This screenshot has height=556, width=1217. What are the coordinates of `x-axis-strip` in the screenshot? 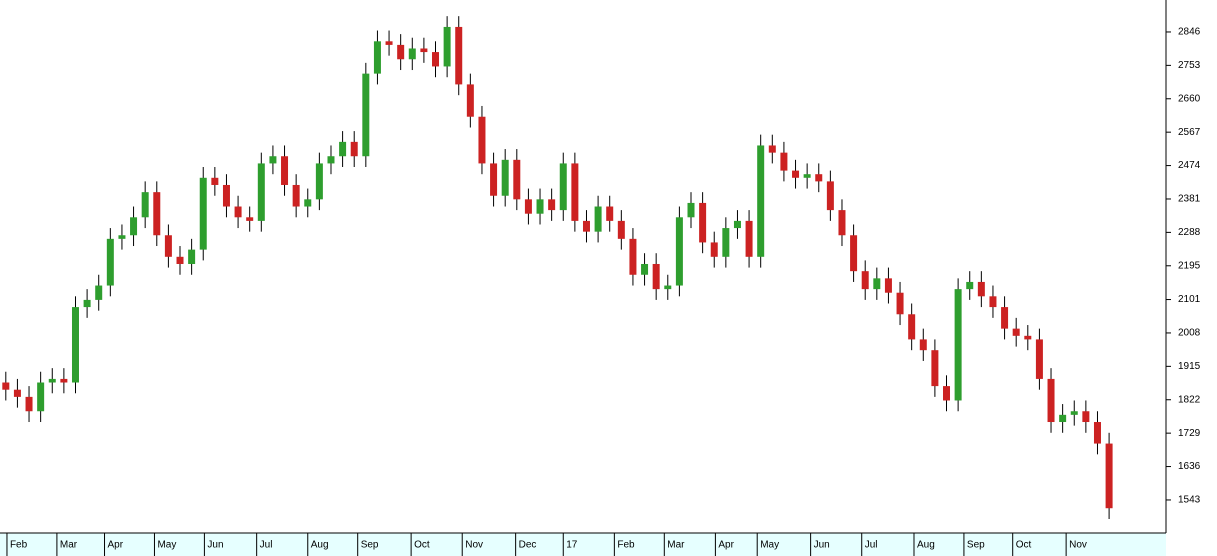 It's located at (583, 544).